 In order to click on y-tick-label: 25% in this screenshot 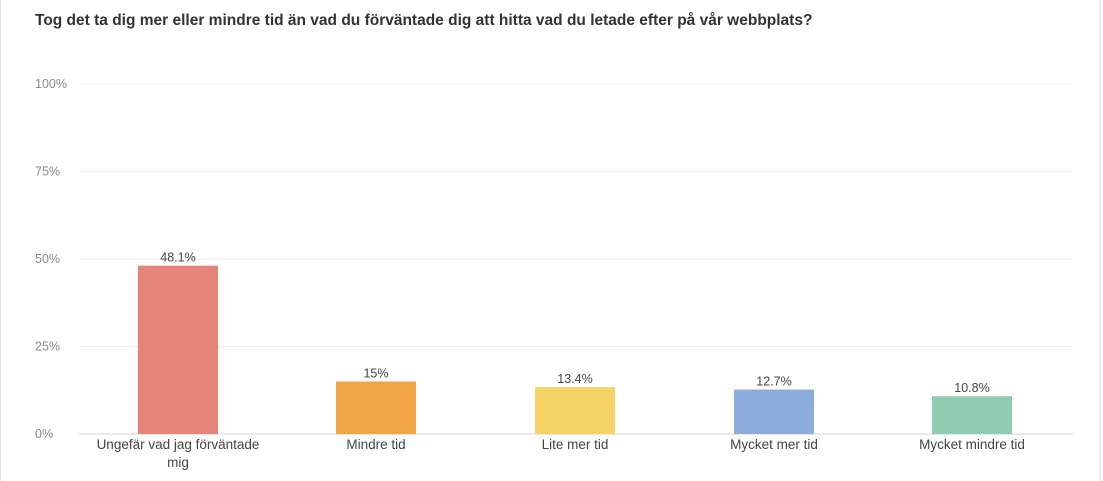, I will do `click(47, 347)`.